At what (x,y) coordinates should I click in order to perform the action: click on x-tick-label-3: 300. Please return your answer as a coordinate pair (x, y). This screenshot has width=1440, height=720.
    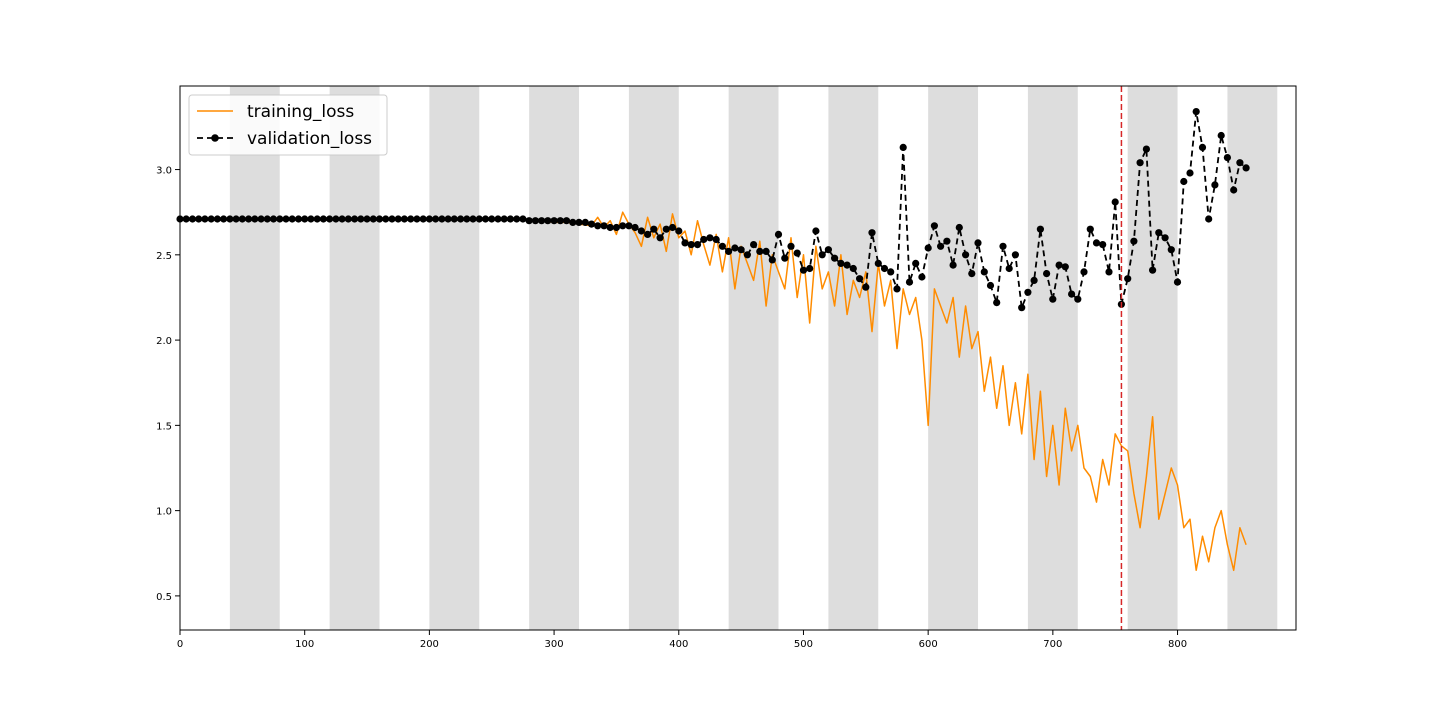
    Looking at the image, I should click on (554, 644).